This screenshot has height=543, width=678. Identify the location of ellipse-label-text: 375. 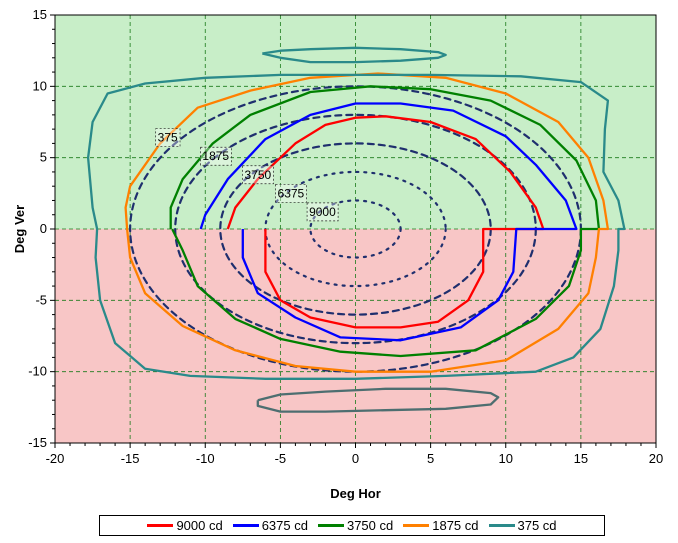
(168, 138).